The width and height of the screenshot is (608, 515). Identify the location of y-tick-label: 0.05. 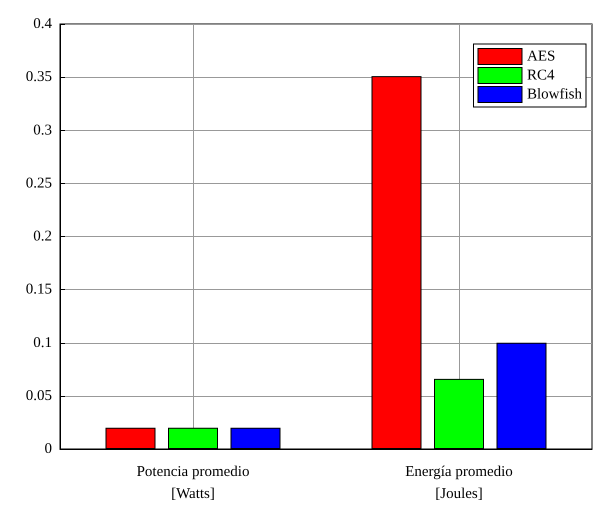
(39, 396).